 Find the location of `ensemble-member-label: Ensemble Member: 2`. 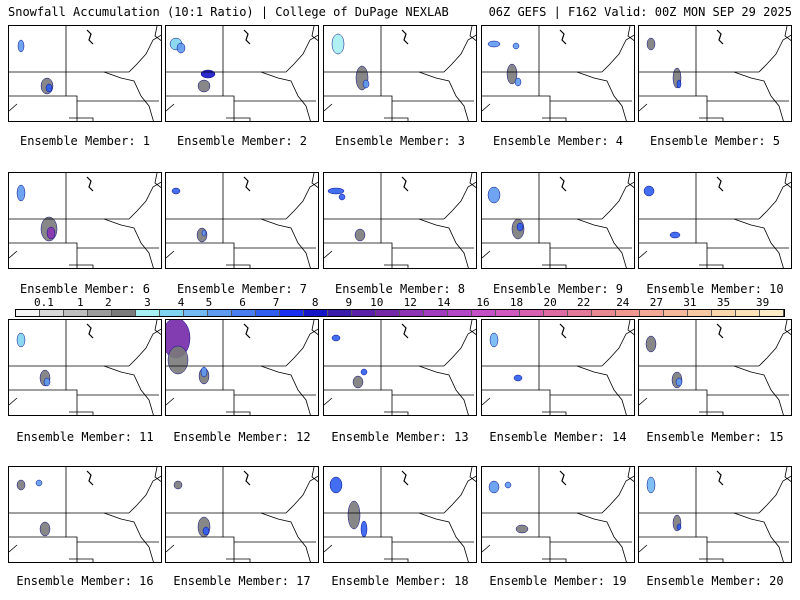

ensemble-member-label: Ensemble Member: 2 is located at coordinates (242, 141).